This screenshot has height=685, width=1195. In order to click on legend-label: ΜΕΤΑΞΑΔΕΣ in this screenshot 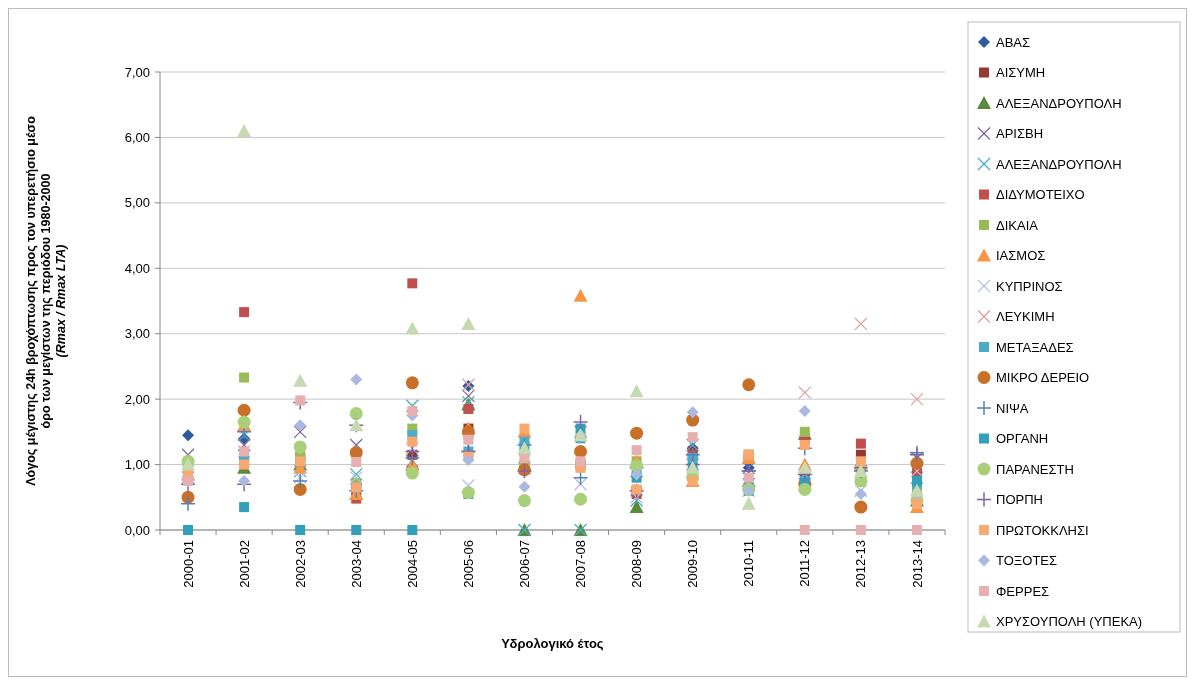, I will do `click(1035, 347)`.